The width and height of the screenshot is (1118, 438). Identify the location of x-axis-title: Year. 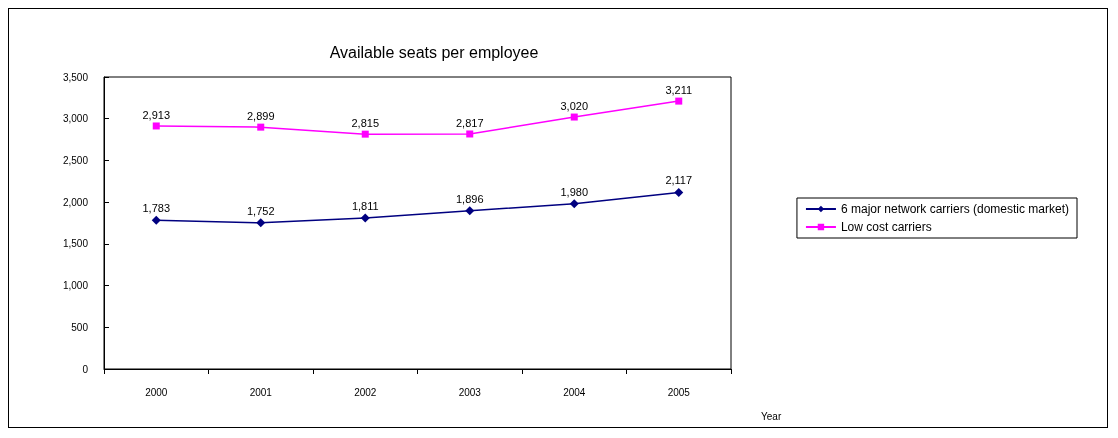
(771, 416).